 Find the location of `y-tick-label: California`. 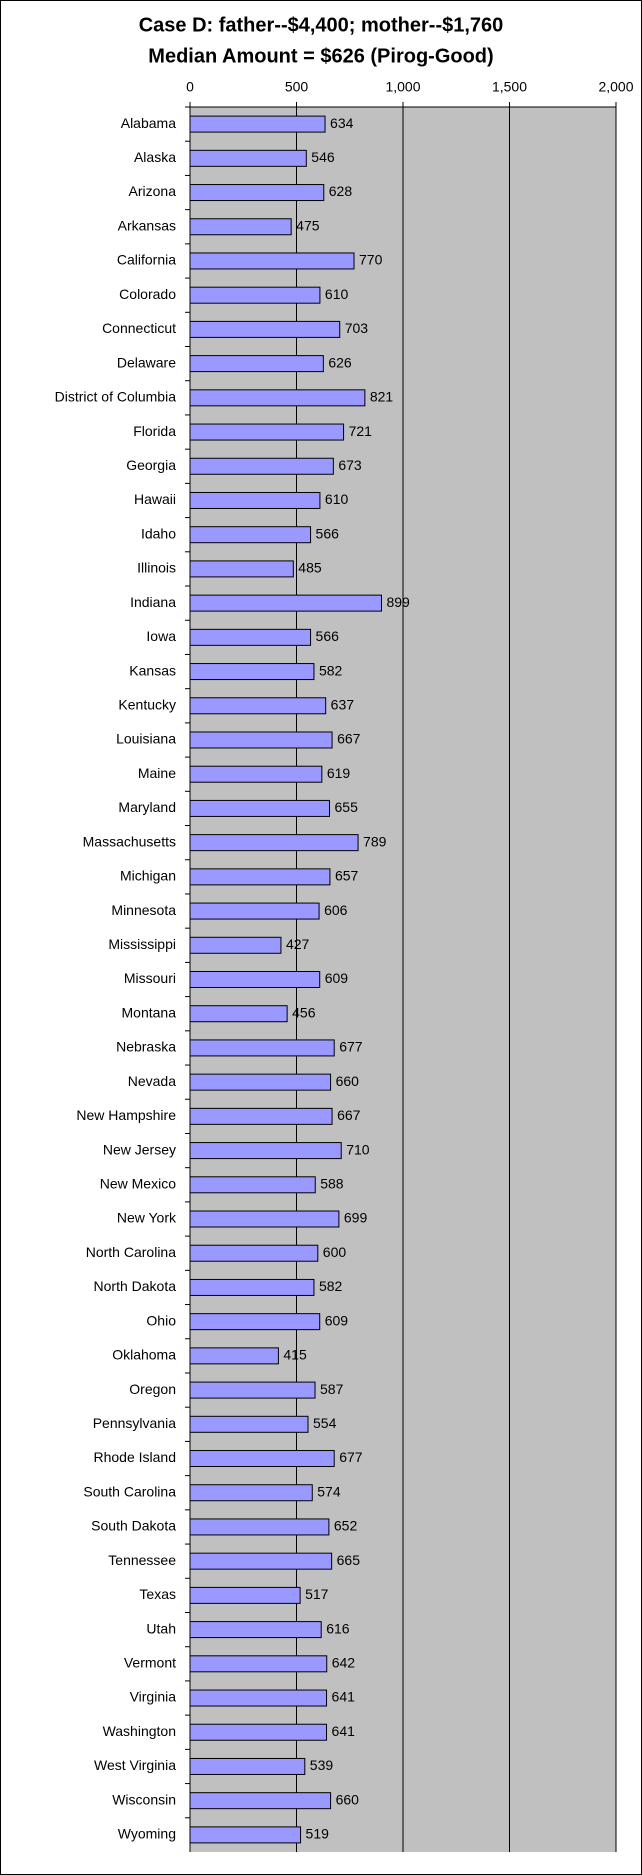

y-tick-label: California is located at coordinates (146, 260).